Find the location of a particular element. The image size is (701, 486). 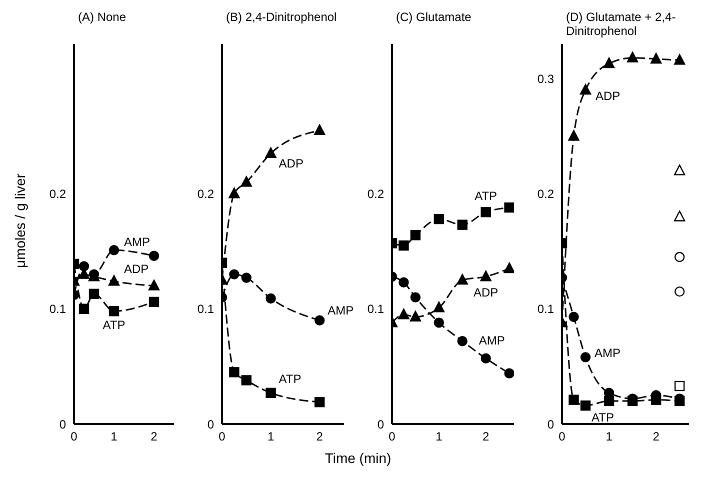

chart-title: (B) 2,4-Dinitrophenol is located at coordinates (282, 17).